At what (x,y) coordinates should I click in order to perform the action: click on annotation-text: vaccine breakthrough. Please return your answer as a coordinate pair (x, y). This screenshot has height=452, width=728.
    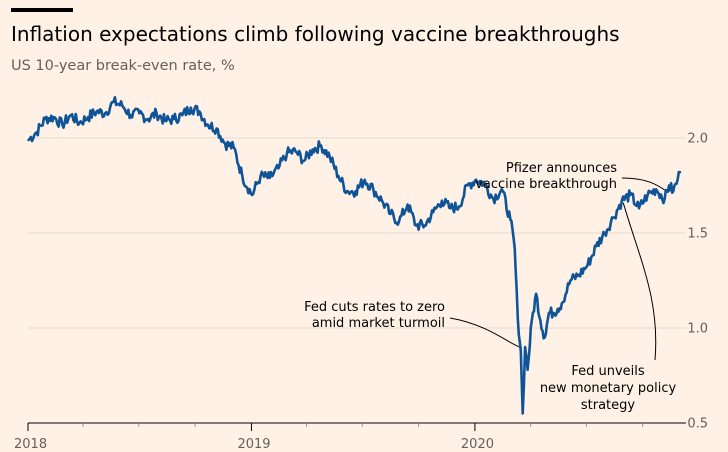
    Looking at the image, I should click on (546, 184).